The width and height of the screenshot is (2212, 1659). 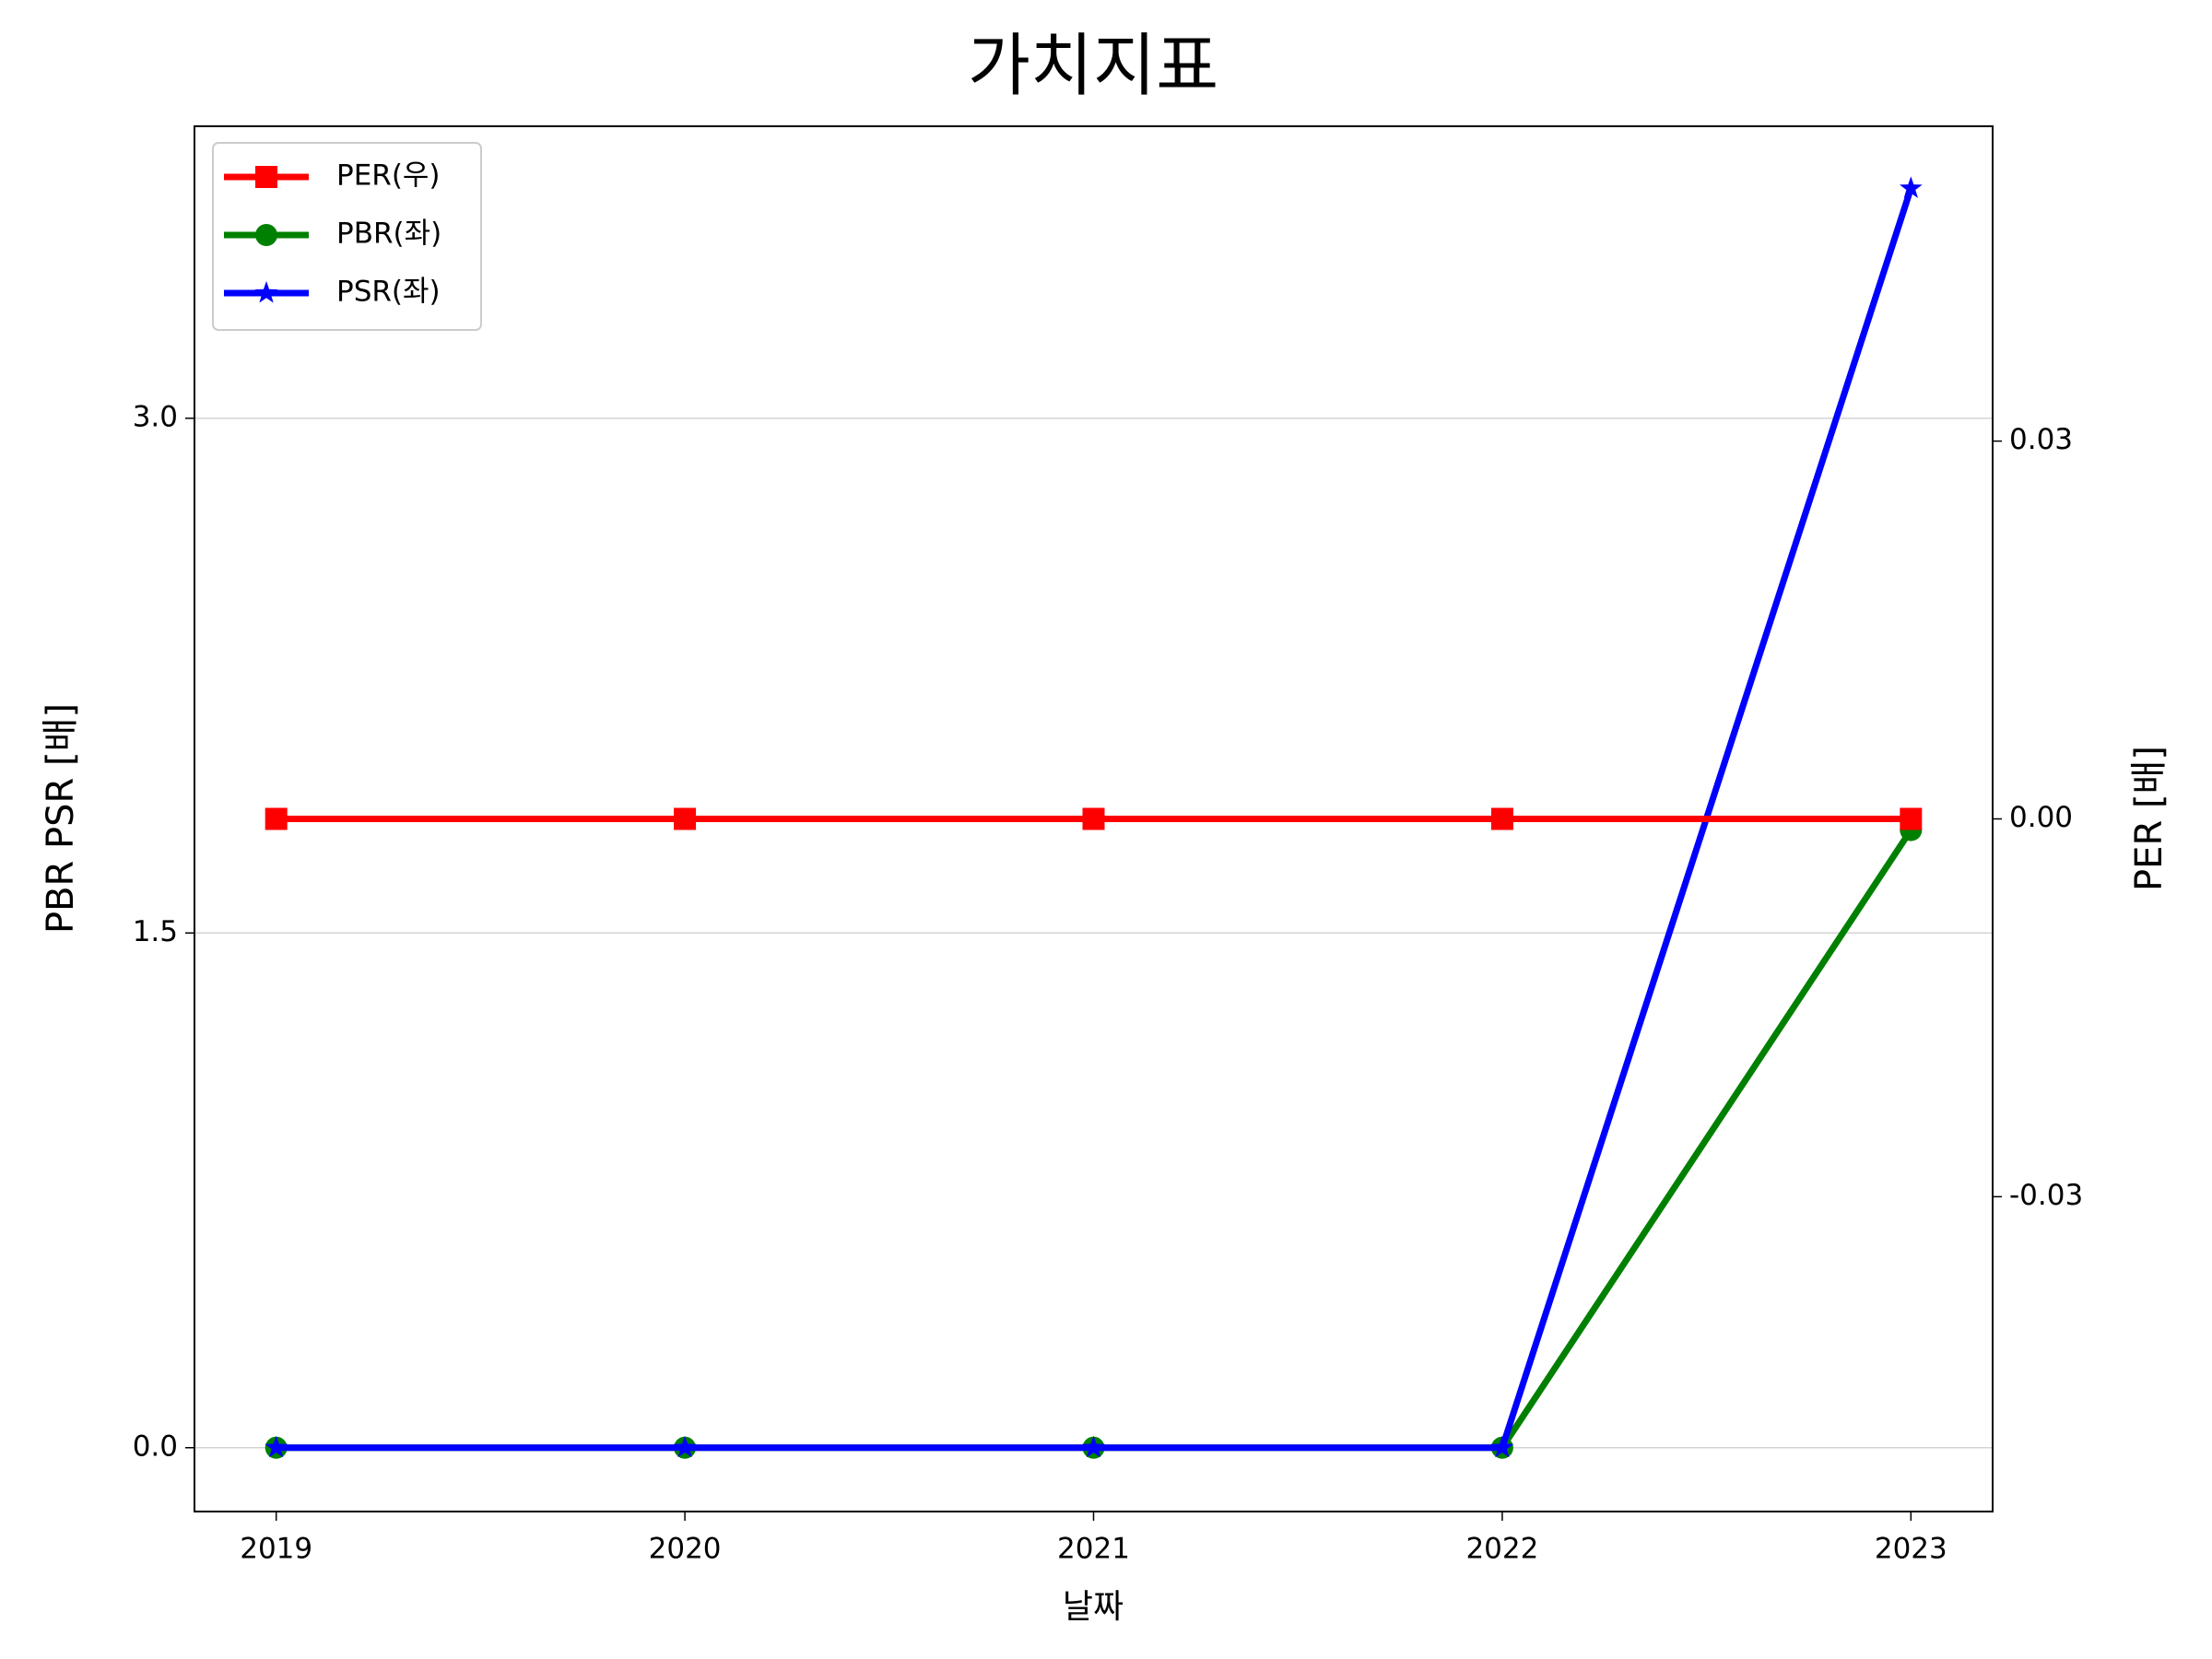 What do you see at coordinates (1093, 1549) in the screenshot?
I see `x-tick-label: 2021` at bounding box center [1093, 1549].